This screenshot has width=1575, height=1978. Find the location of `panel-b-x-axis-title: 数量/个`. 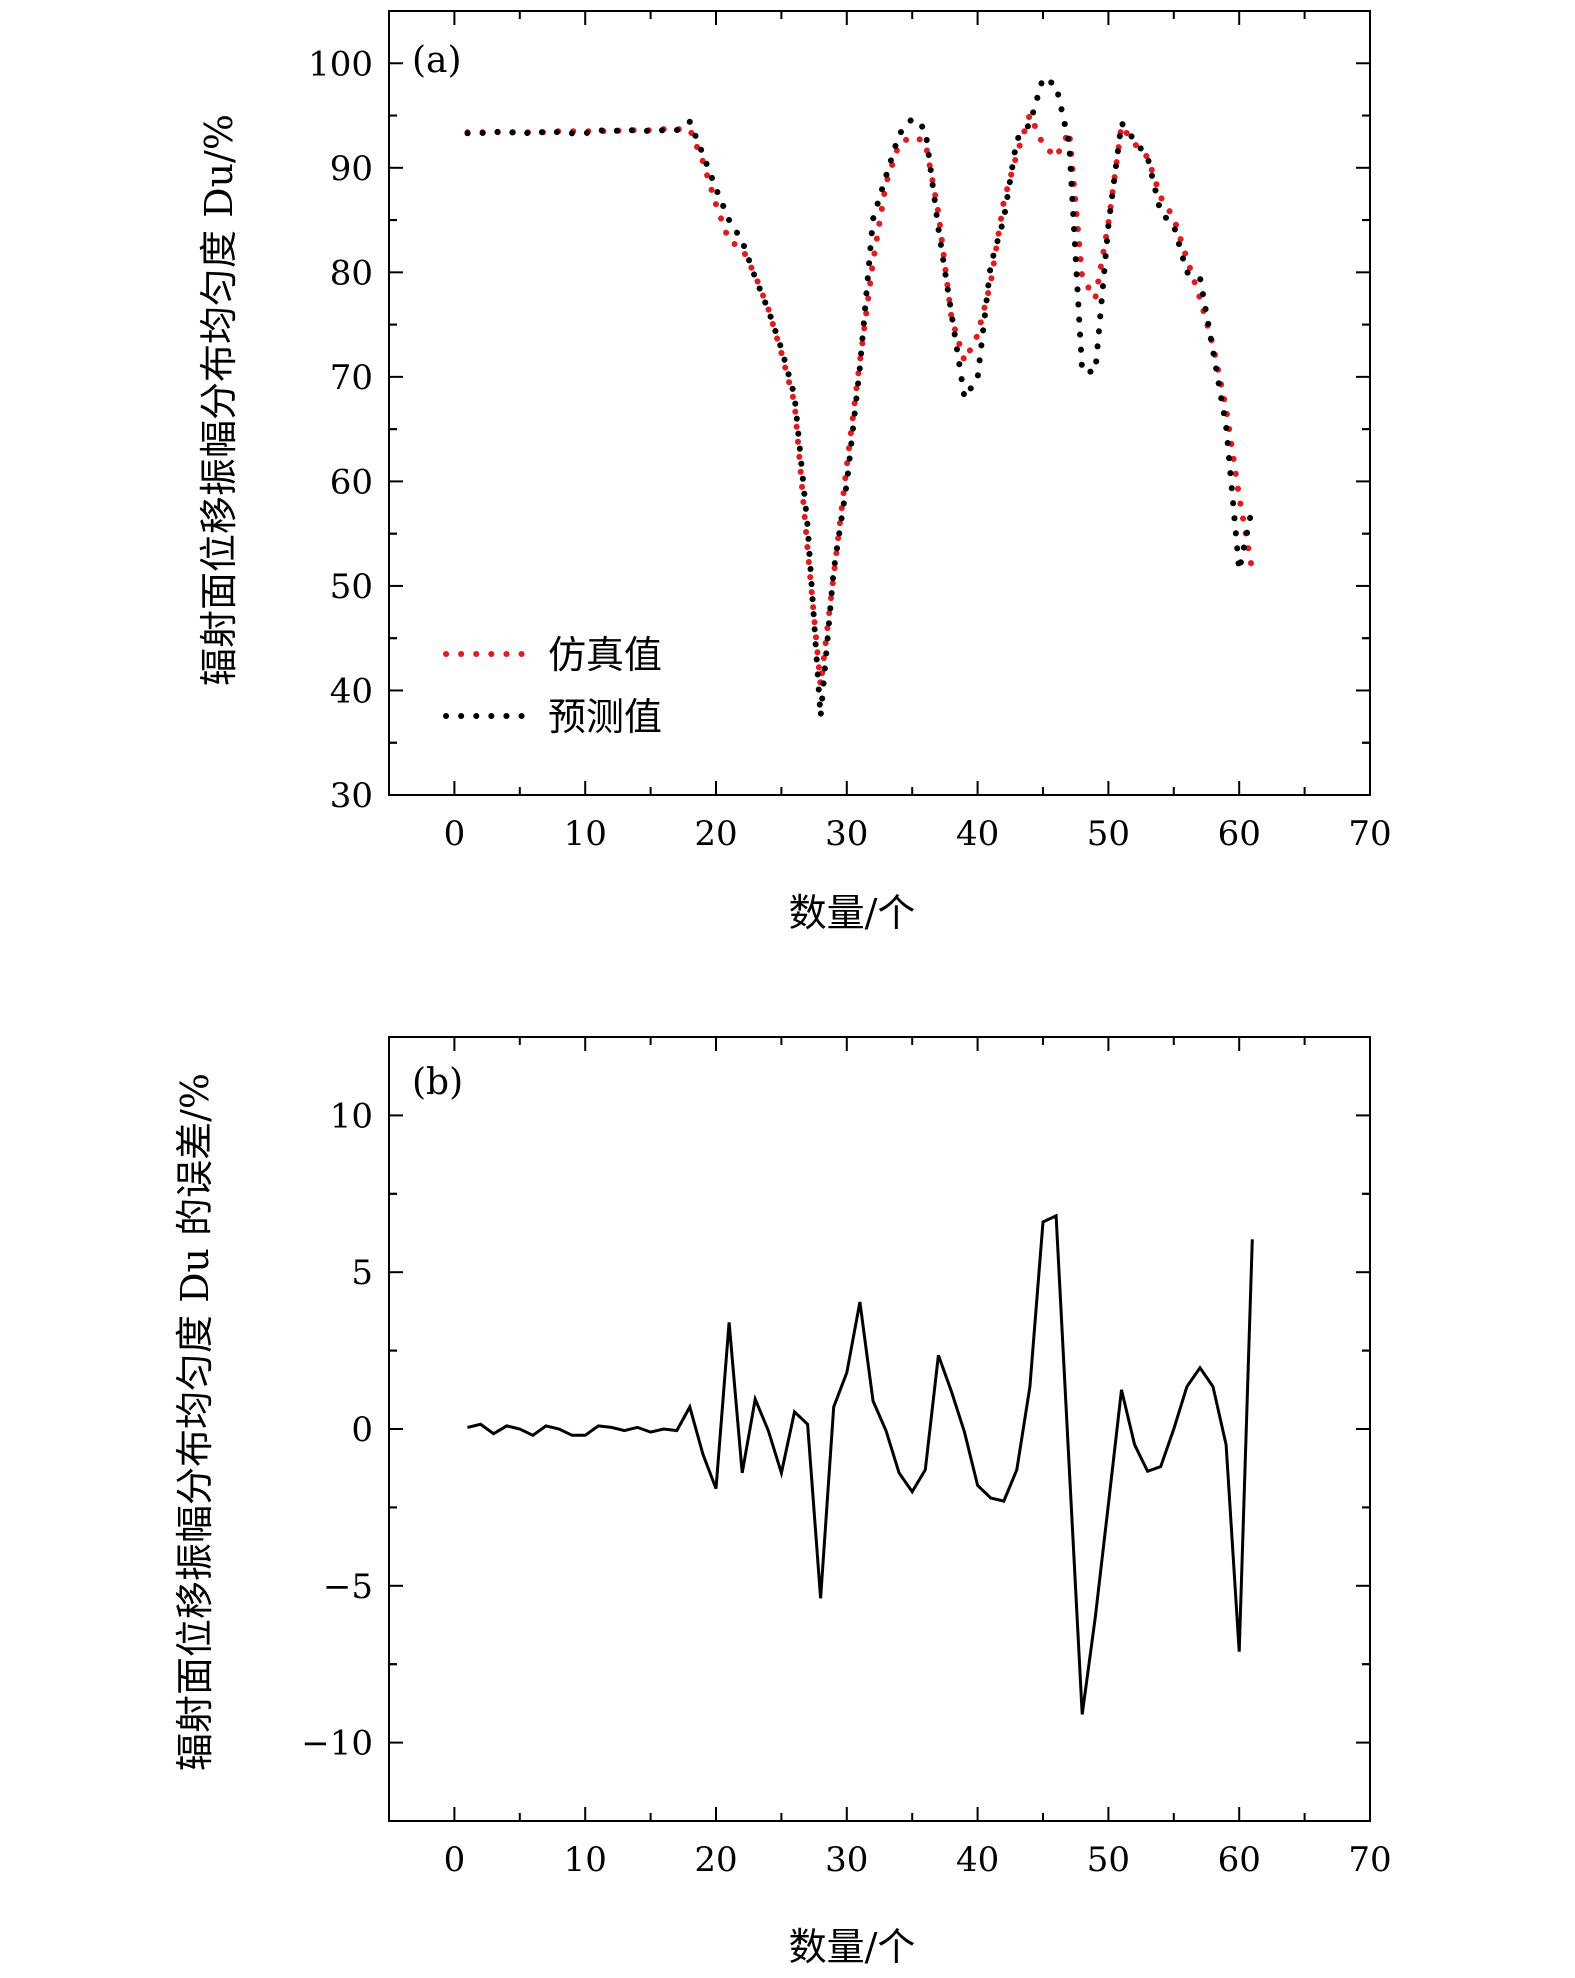

panel-b-x-axis-title: 数量/个 is located at coordinates (852, 1947).